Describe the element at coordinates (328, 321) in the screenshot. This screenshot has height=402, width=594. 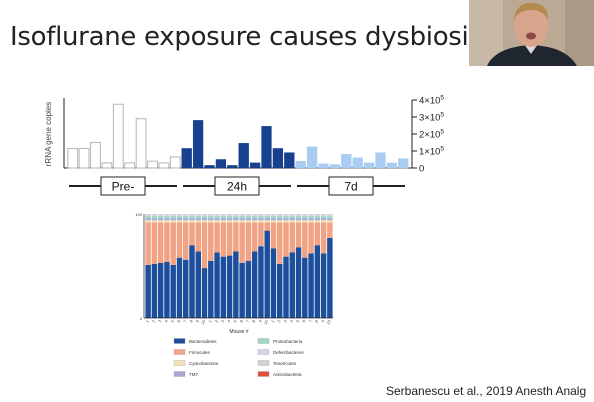
I see `x-tick-label: 10` at that location.